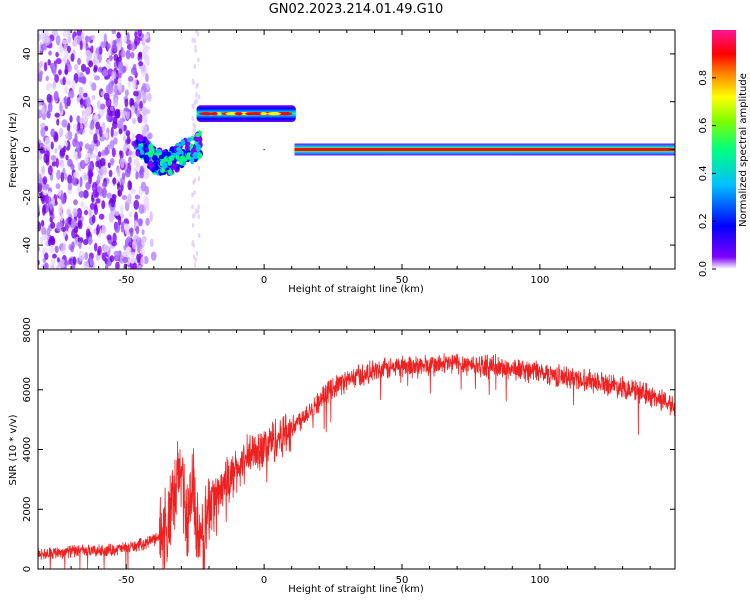 The height and width of the screenshot is (600, 750). I want to click on x-tick-label: -50, so click(126, 580).